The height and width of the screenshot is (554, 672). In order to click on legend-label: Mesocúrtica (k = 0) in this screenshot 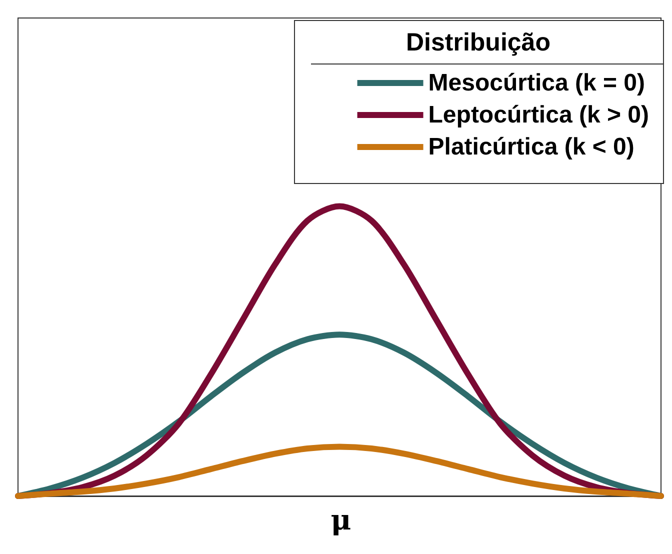, I will do `click(537, 83)`.